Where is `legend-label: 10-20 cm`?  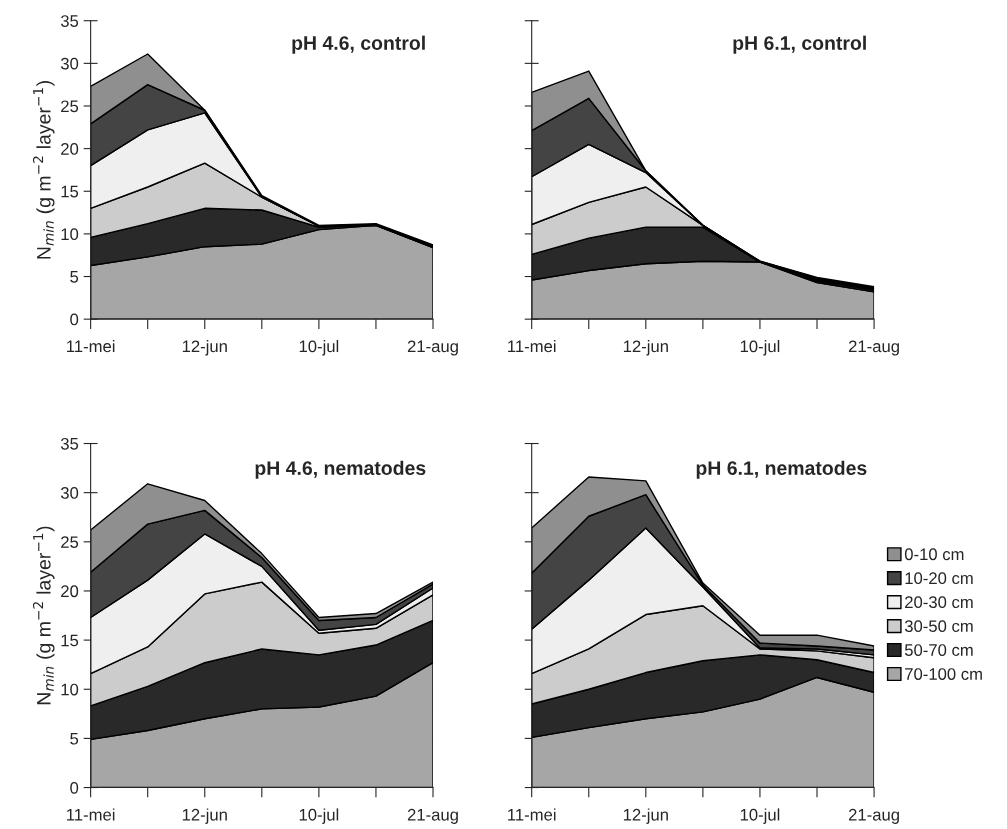
legend-label: 10-20 cm is located at coordinates (939, 578).